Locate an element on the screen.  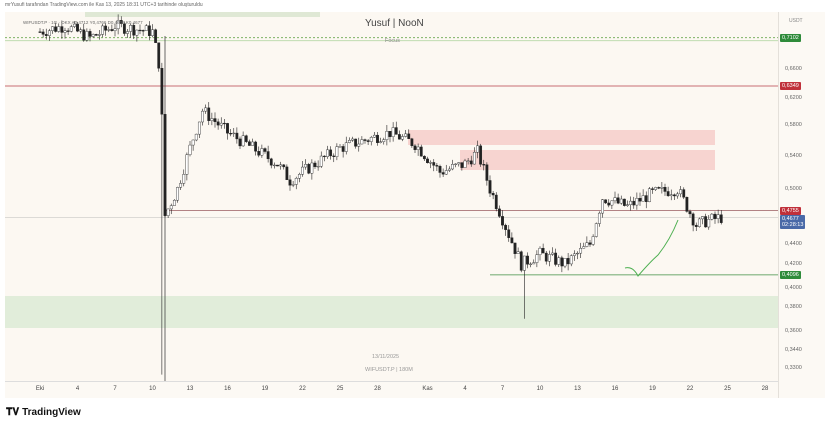
badge-value: 0,4755 is located at coordinates (790, 210).